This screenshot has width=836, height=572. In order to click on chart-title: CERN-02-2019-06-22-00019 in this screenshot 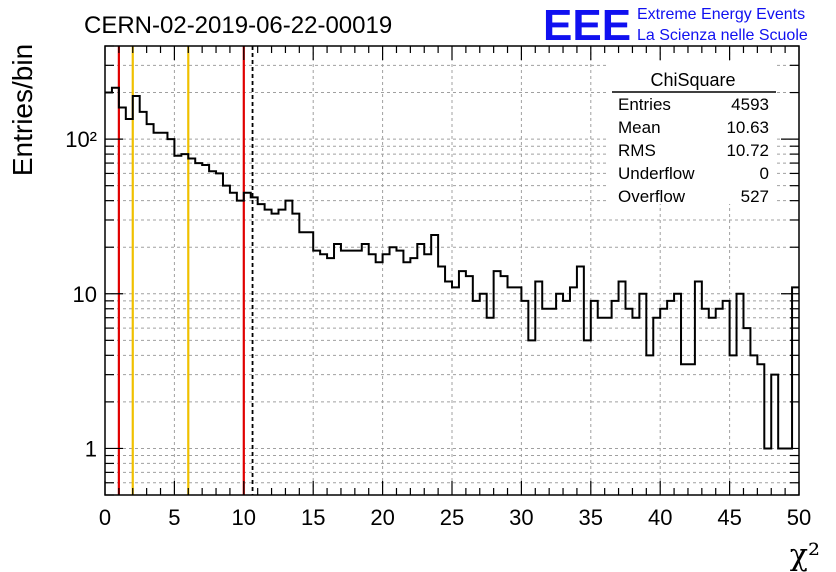, I will do `click(238, 25)`.